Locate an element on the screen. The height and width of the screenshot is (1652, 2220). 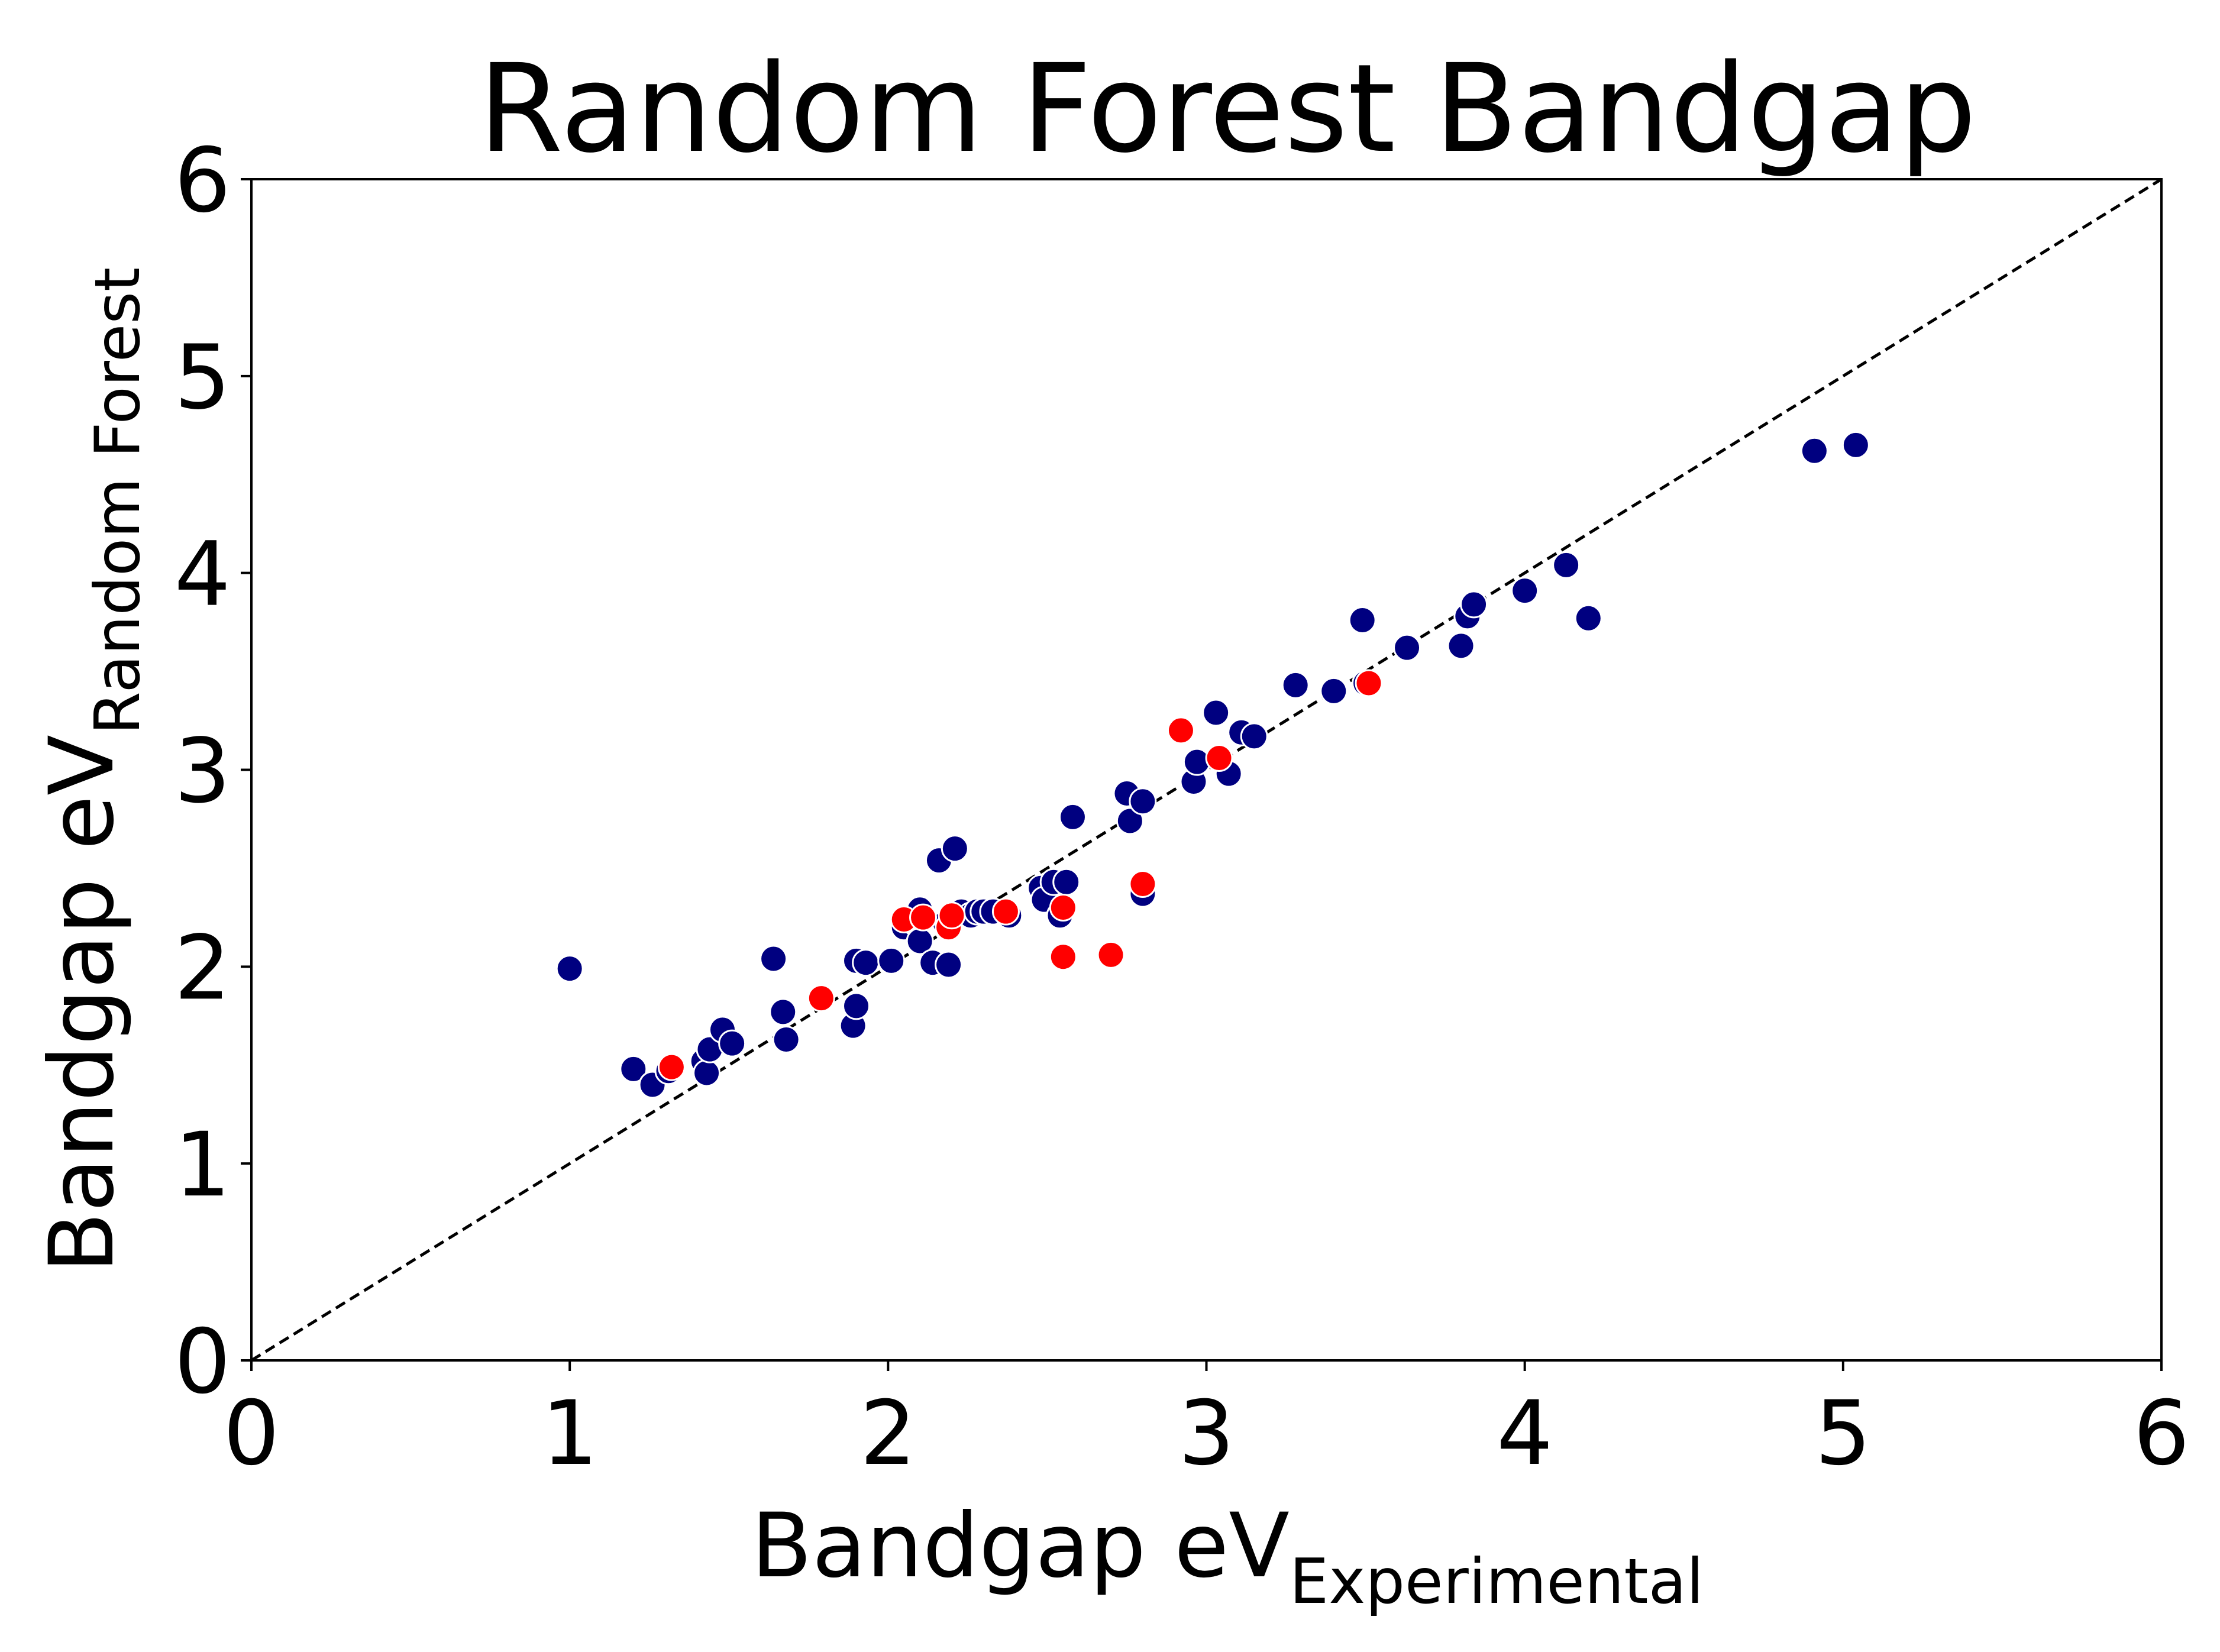
x-tick-label: 5 is located at coordinates (1843, 1433).